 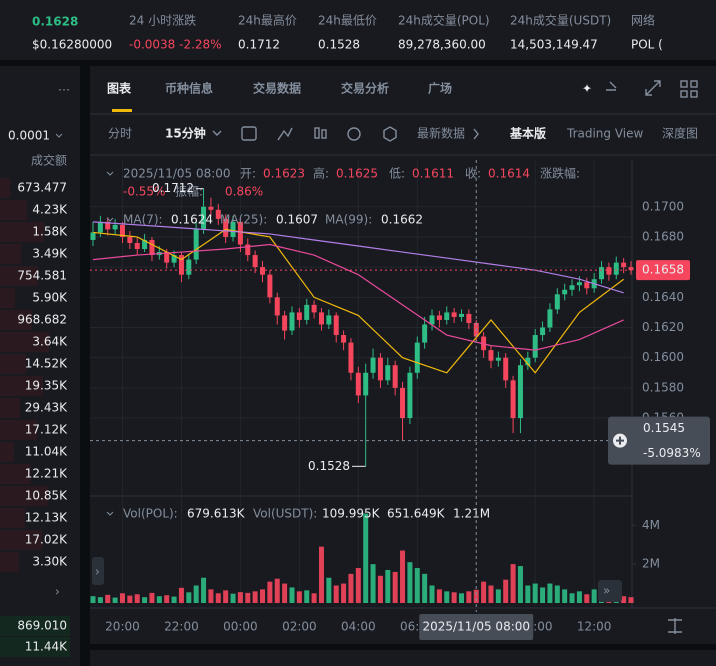 I want to click on vol-tick-label: 2M, so click(x=651, y=564).